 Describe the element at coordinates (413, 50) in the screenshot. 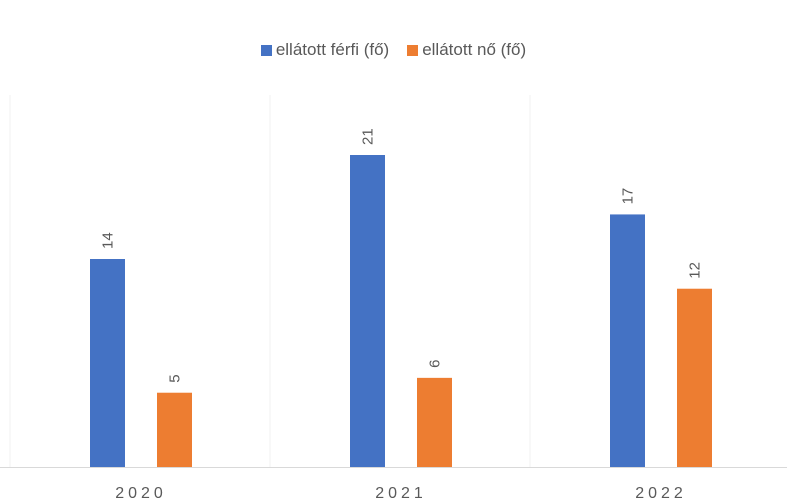

I see `legend-swatch-female` at that location.